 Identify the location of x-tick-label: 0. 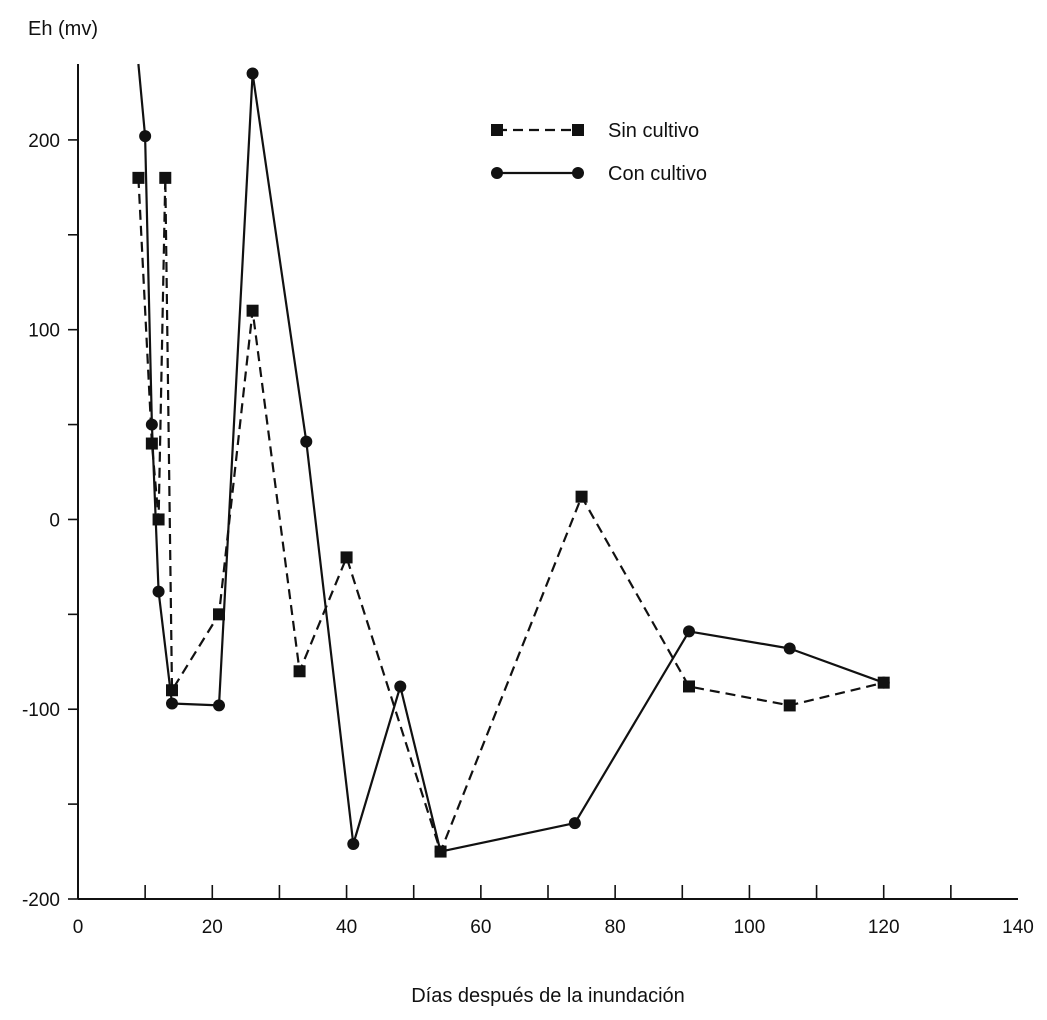
(78, 927).